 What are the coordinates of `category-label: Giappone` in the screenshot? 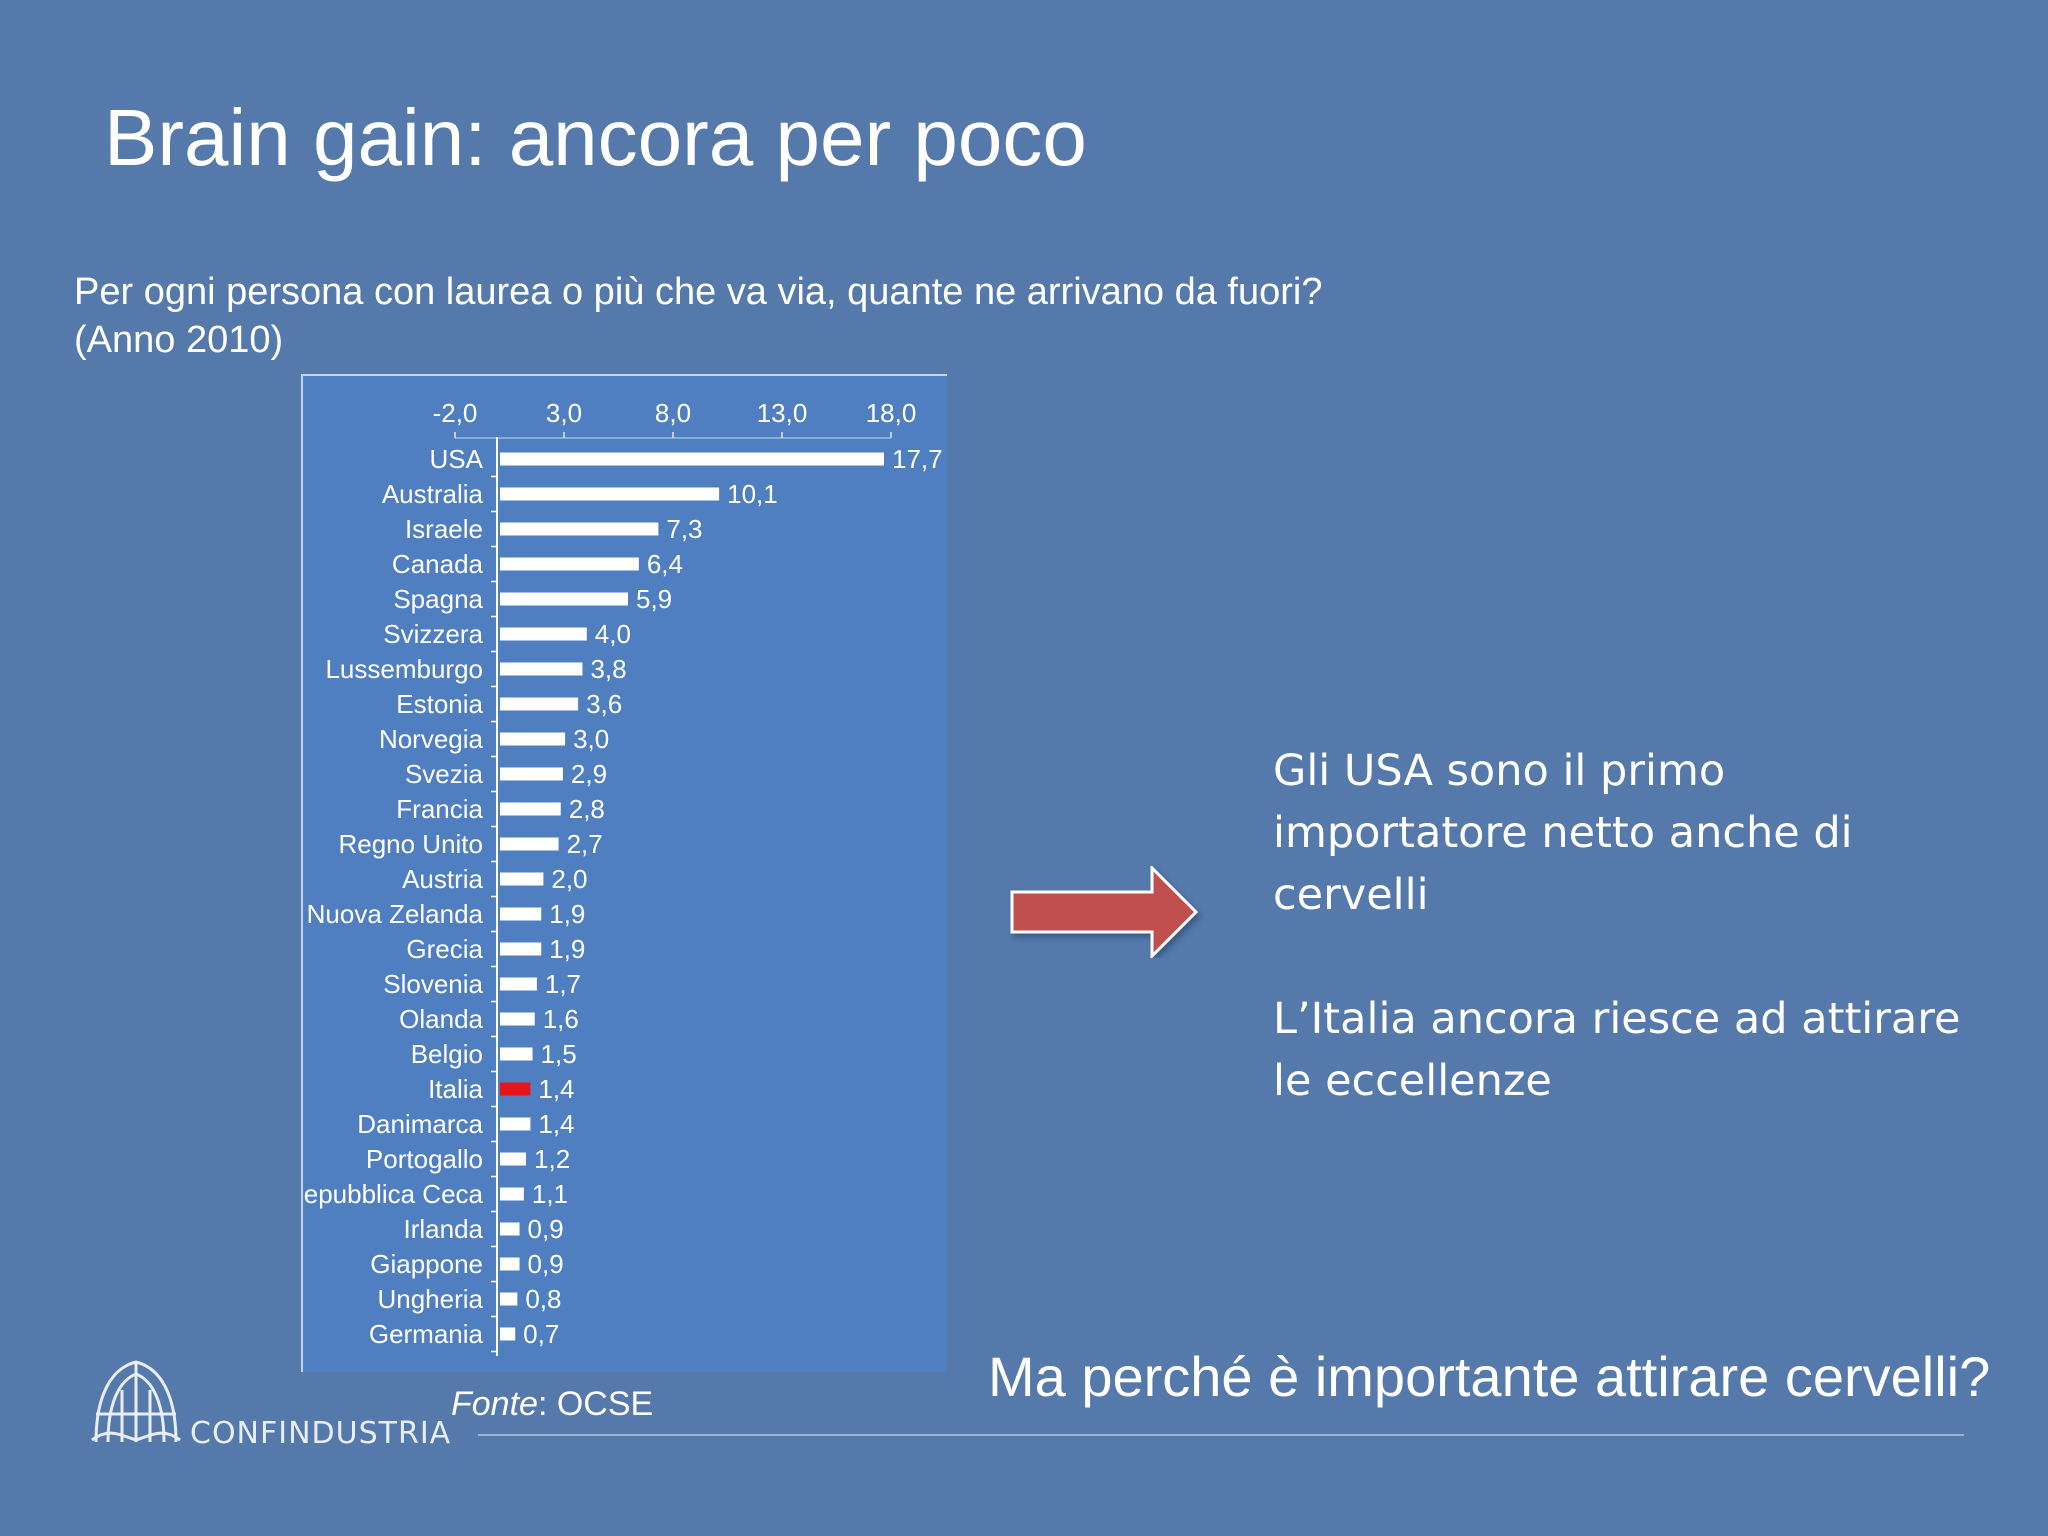 It's located at (426, 1264).